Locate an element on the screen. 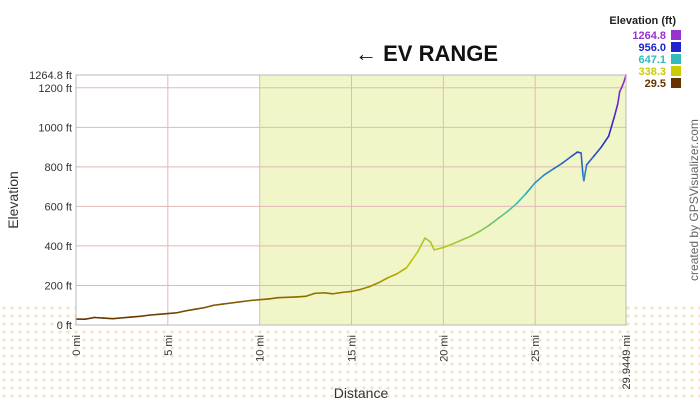  y-tick-label: 0 ft is located at coordinates (64, 326).